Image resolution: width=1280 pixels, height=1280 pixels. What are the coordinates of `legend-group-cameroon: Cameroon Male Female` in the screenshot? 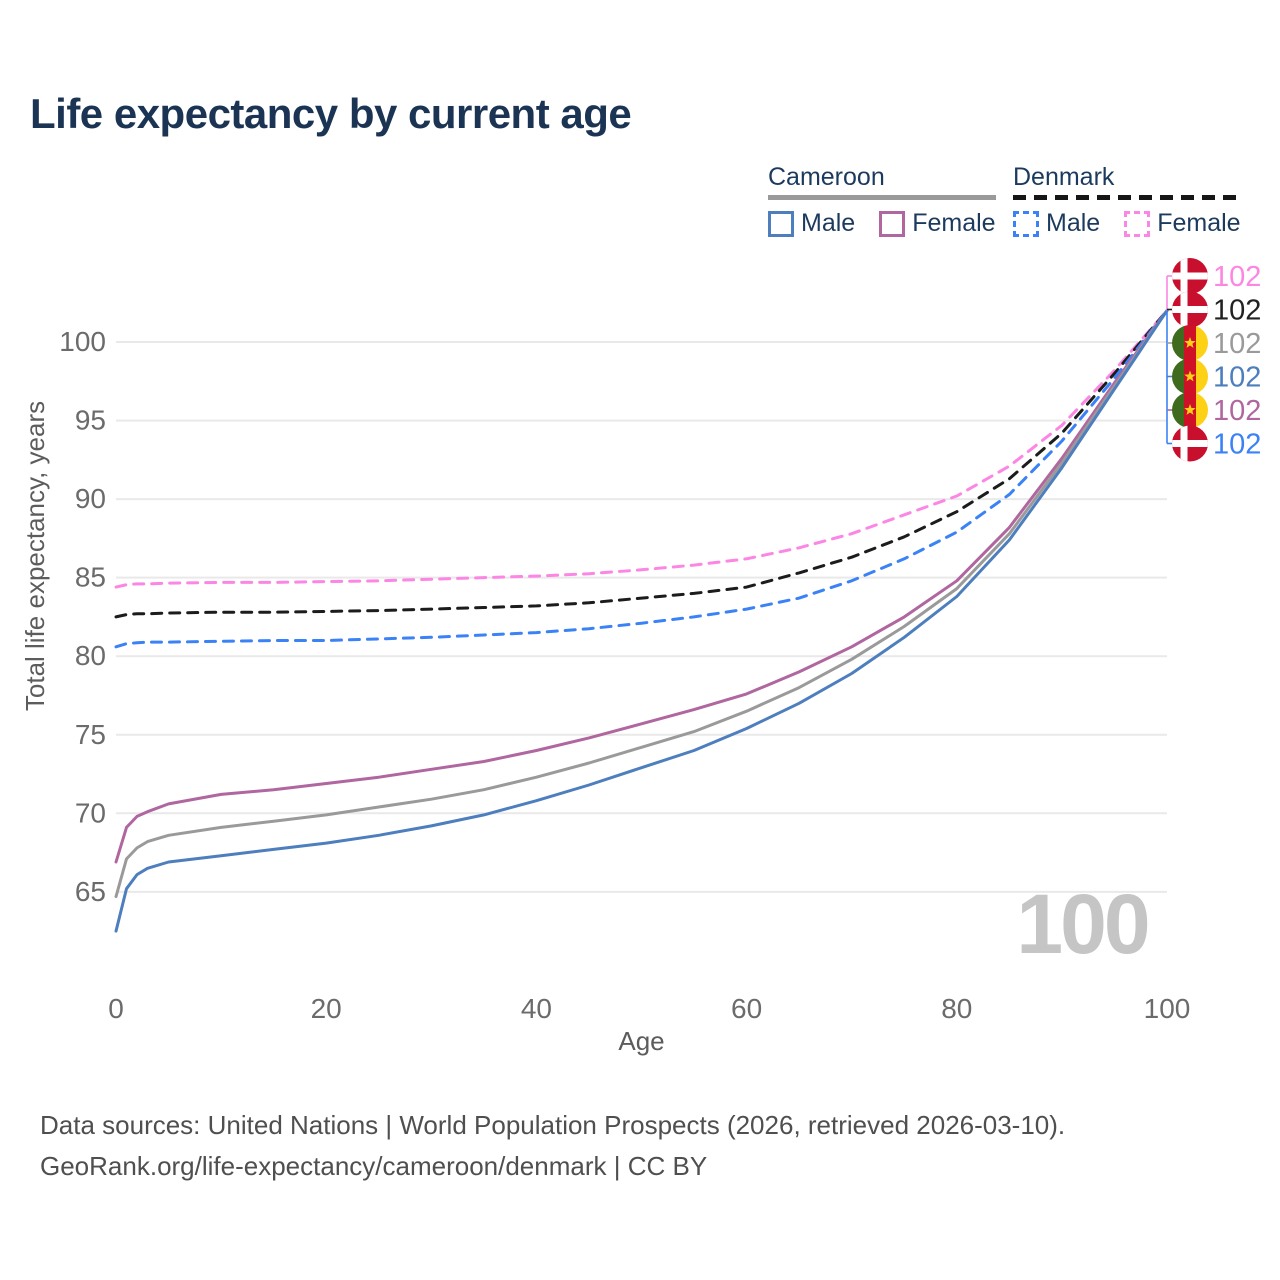 It's located at (882, 200).